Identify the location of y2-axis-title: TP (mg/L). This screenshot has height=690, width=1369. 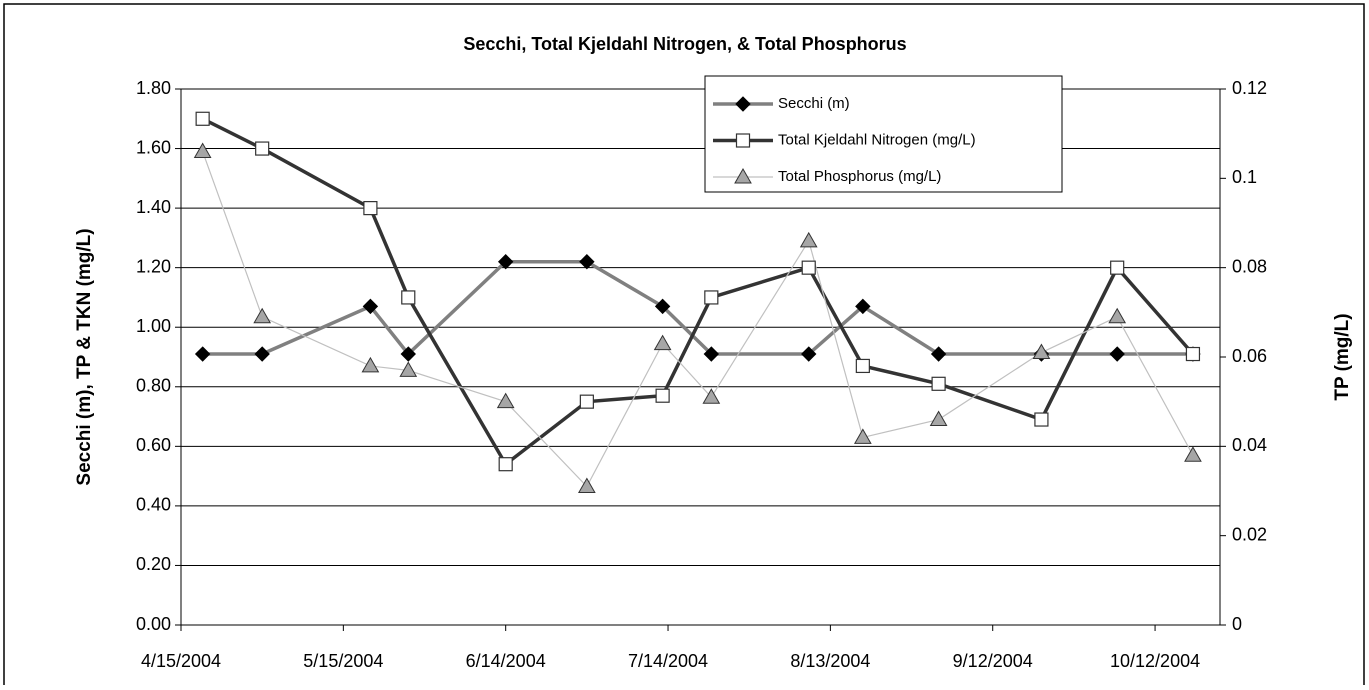
(1342, 356).